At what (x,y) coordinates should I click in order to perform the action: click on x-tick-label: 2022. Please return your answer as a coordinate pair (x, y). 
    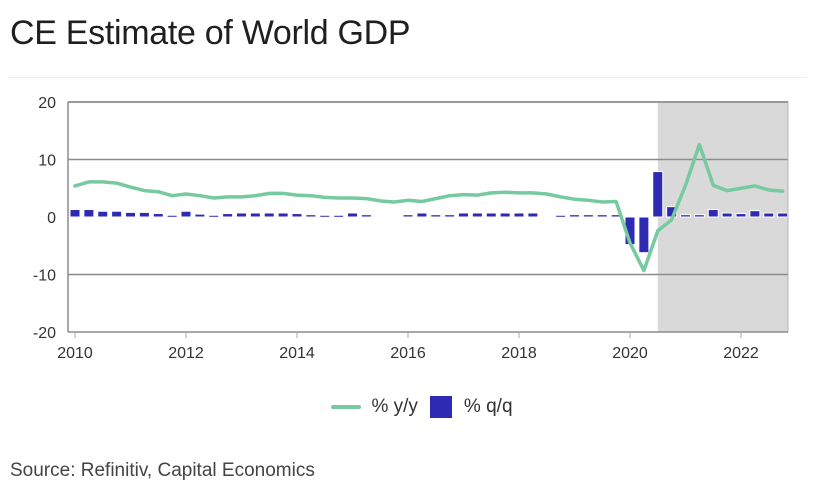
    Looking at the image, I should click on (741, 353).